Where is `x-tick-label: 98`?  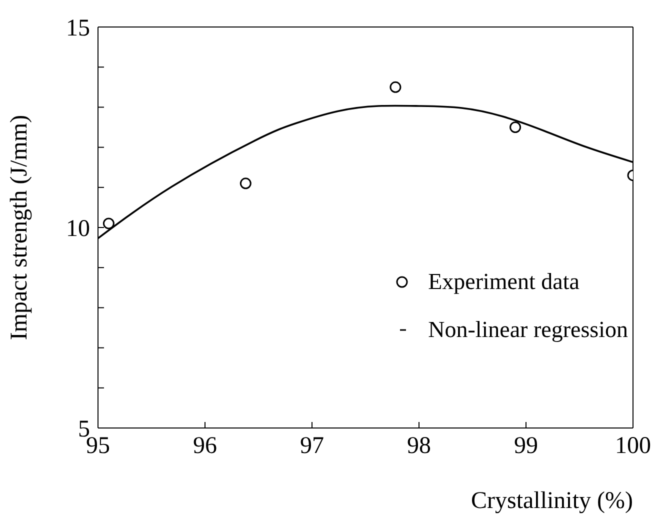 x-tick-label: 98 is located at coordinates (419, 446).